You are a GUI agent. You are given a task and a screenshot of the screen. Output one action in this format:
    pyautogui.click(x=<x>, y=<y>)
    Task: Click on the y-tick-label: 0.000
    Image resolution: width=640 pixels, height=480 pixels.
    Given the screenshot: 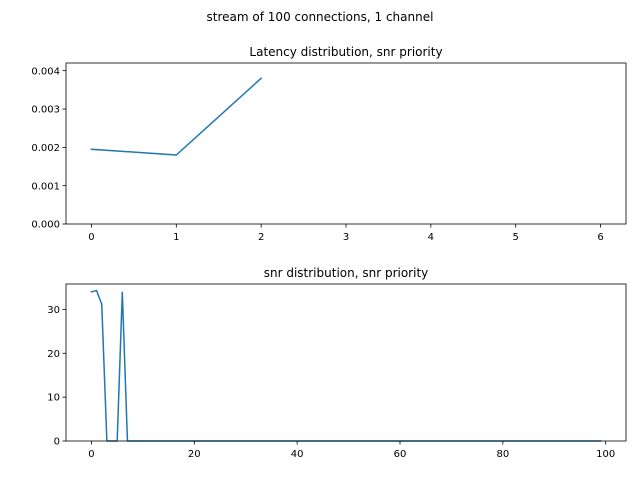 What is the action you would take?
    pyautogui.click(x=45, y=225)
    